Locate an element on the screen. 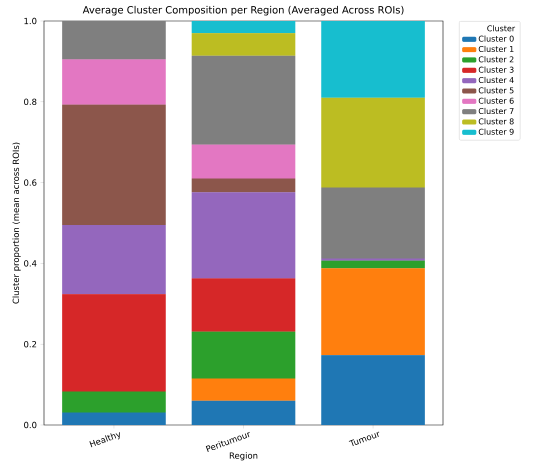  y-axis-title: Cluster proportion (mean across ROIs) is located at coordinates (16, 223).